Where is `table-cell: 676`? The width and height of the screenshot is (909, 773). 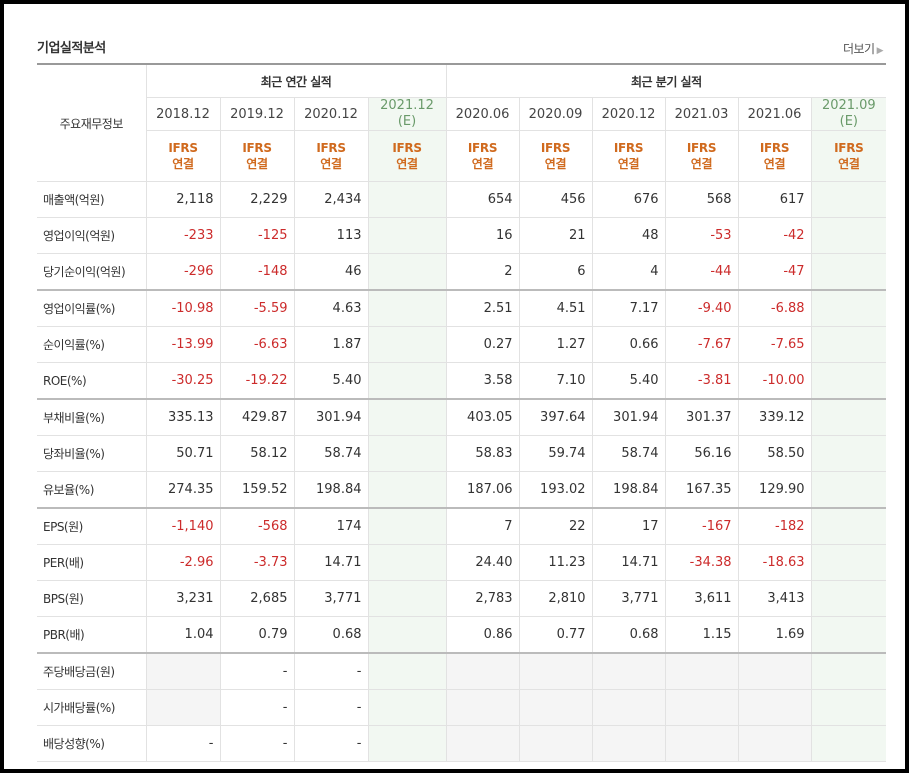 table-cell: 676 is located at coordinates (628, 199).